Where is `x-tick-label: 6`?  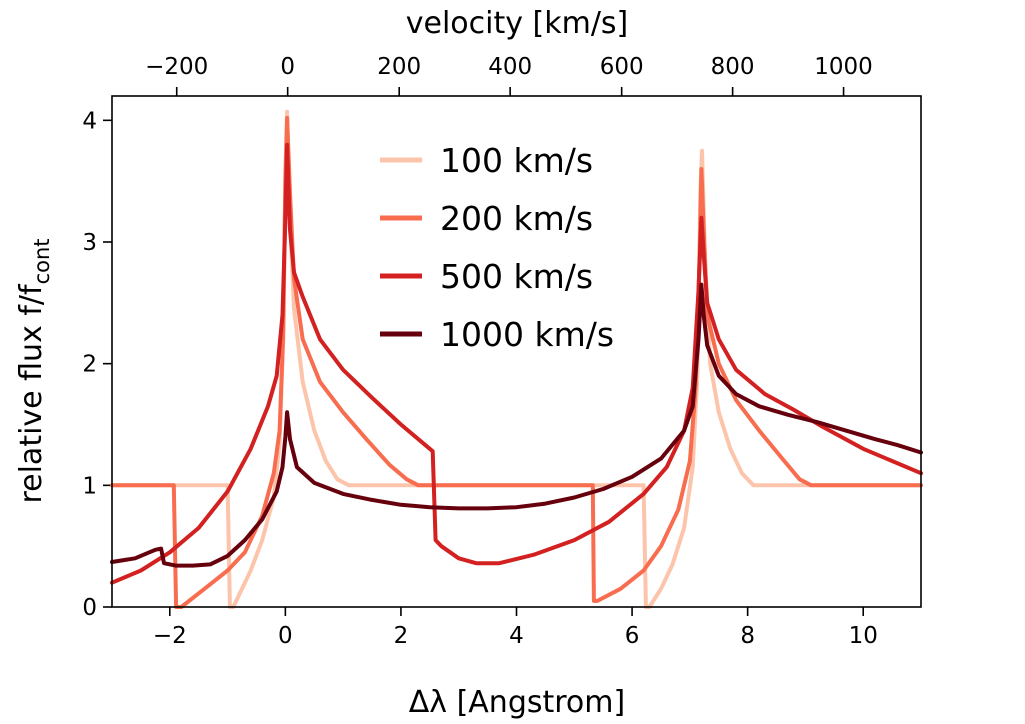 x-tick-label: 6 is located at coordinates (632, 636).